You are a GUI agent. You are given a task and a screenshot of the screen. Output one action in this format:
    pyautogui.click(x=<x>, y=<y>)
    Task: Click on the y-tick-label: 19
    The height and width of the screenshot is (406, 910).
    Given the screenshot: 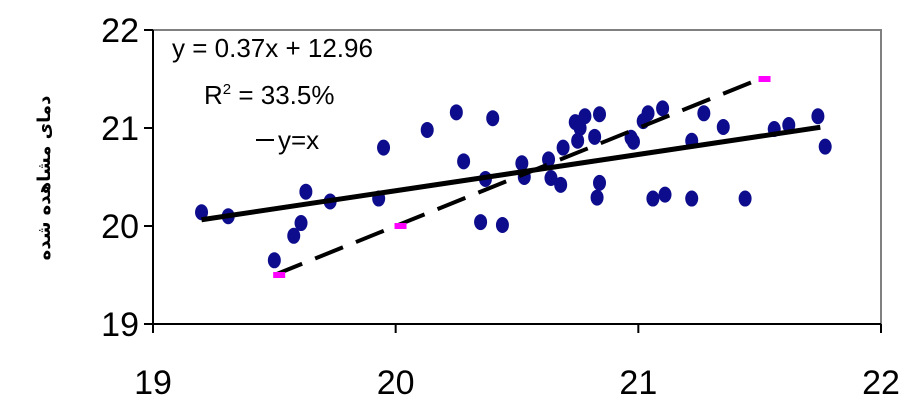 What is the action you would take?
    pyautogui.click(x=120, y=325)
    